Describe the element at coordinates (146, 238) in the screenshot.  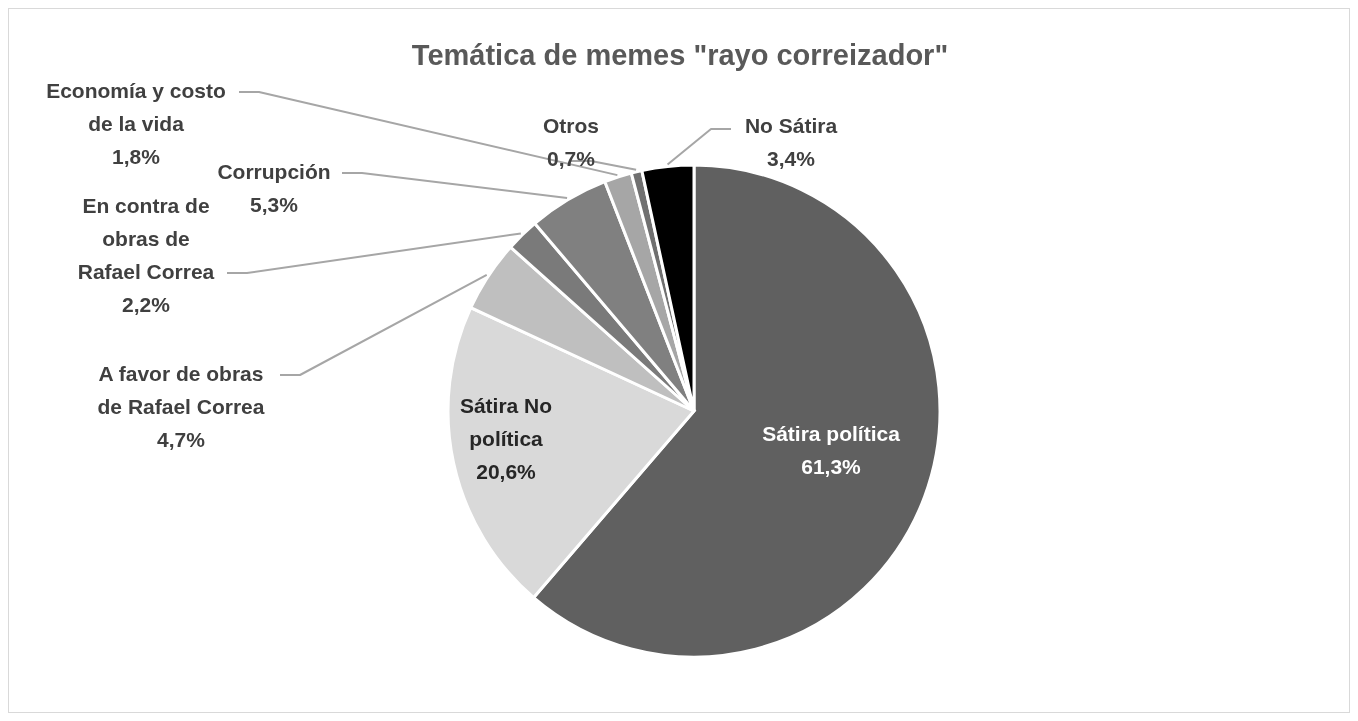
I see `slice-label: En contra de obras de Rafael Correa` at that location.